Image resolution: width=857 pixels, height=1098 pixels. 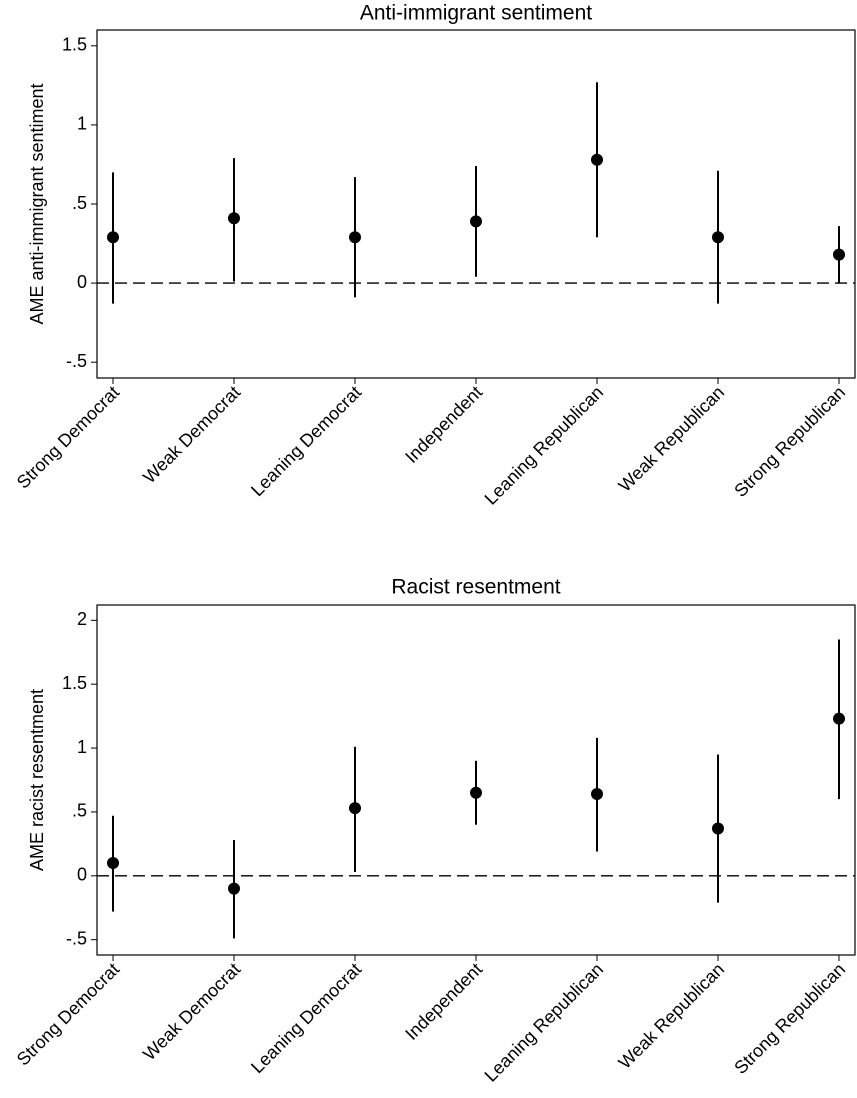 I want to click on chart-title: Racist resentment, so click(x=475, y=587).